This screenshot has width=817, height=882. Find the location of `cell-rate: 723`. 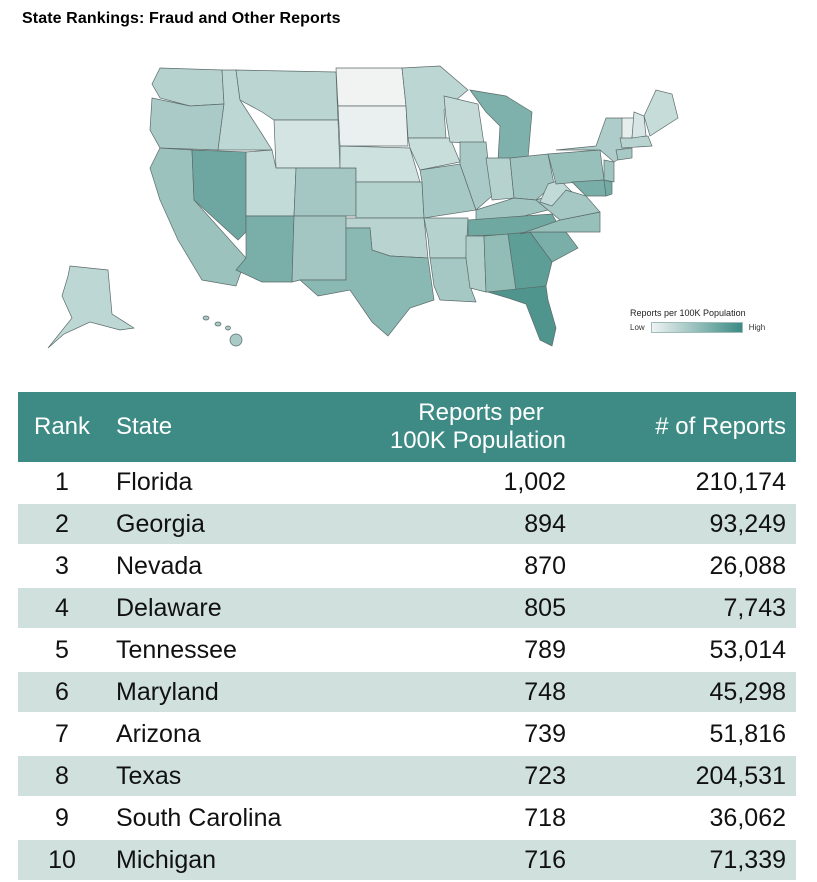

cell-rate: 723 is located at coordinates (545, 775).